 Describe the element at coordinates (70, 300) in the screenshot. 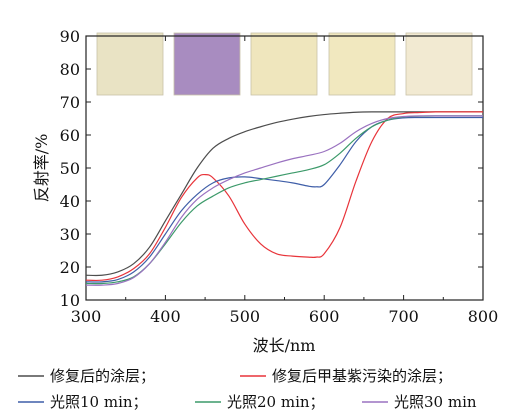

I see `y-tick-label: 10` at that location.